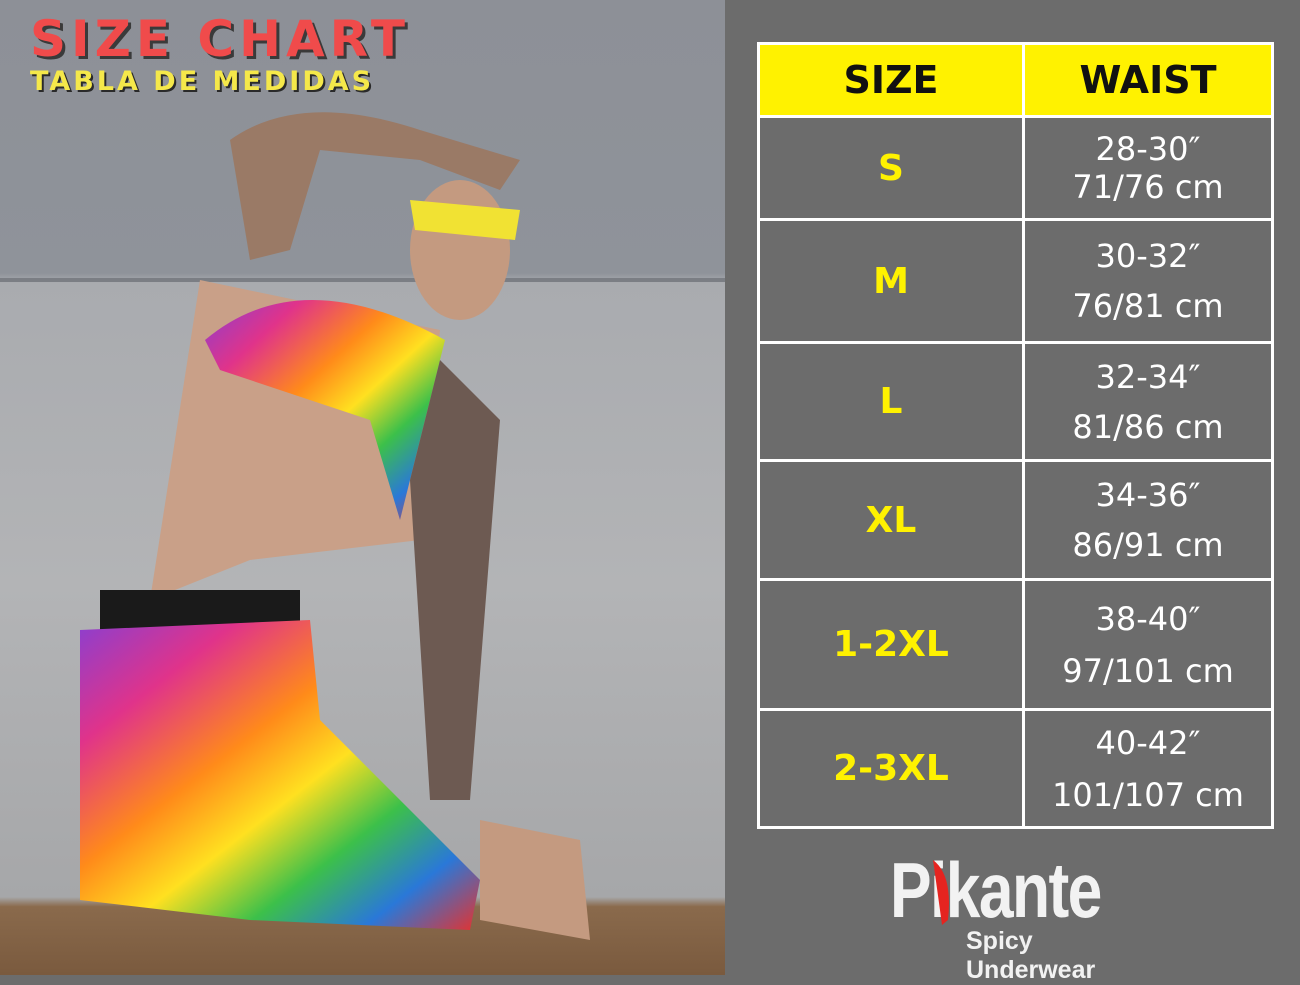 The height and width of the screenshot is (985, 1300). Describe the element at coordinates (891, 401) in the screenshot. I see `size-cell: L` at that location.